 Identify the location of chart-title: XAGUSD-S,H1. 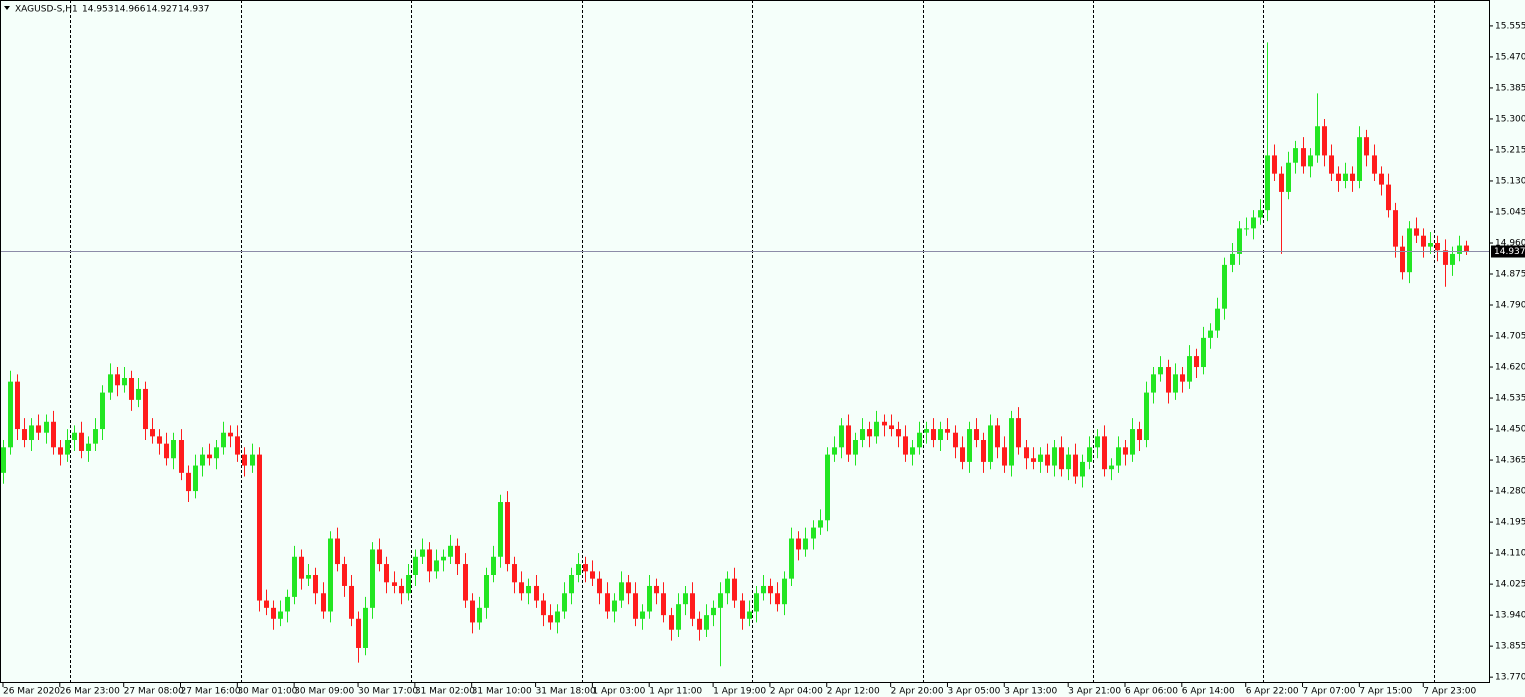
(46, 10).